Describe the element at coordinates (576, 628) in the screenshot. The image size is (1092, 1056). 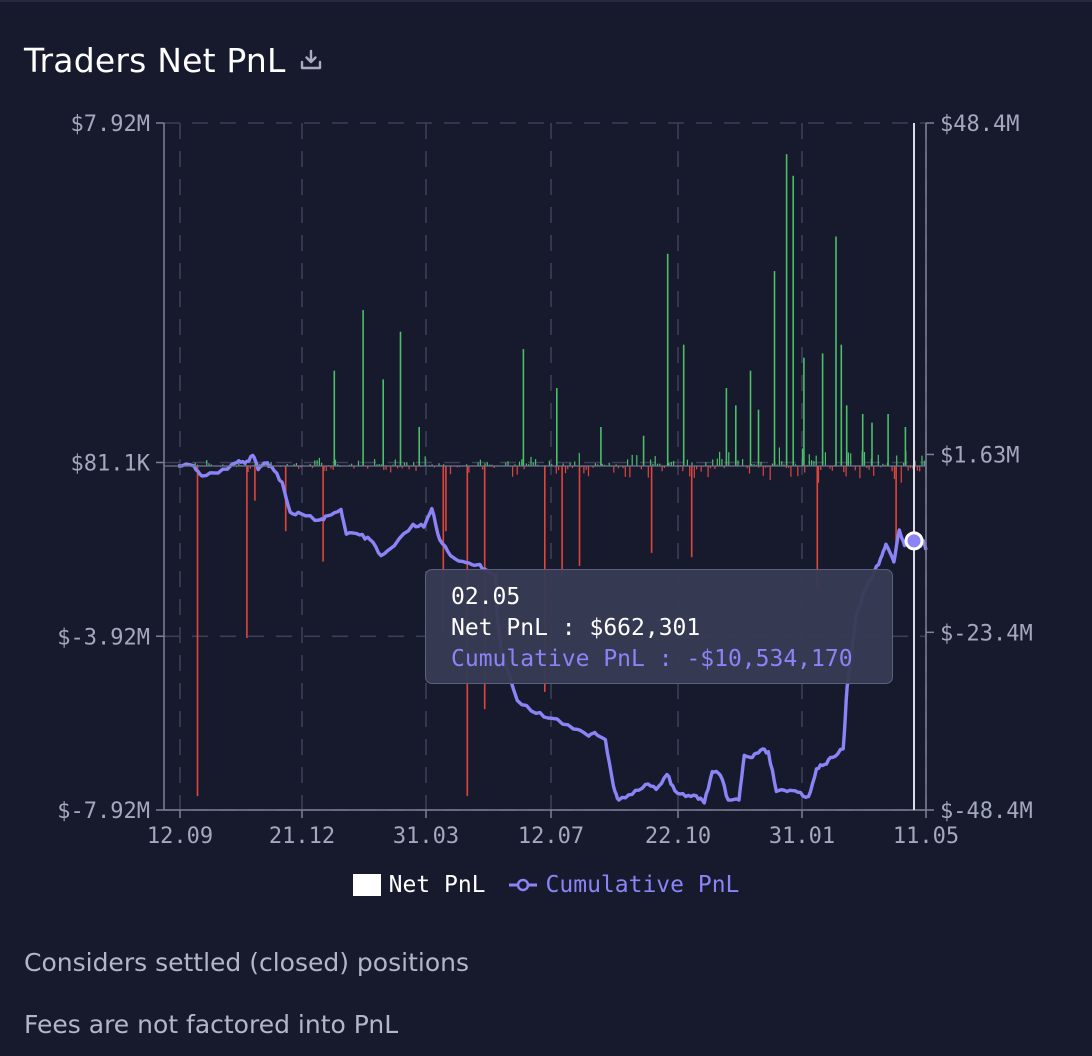
I see `tooltip-net-pnl: Net PnL : $662,301` at that location.